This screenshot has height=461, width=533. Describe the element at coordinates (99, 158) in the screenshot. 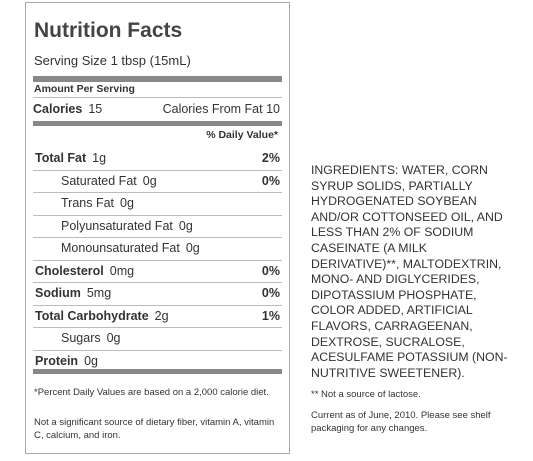

I see `nutrient-amount: 1g` at that location.